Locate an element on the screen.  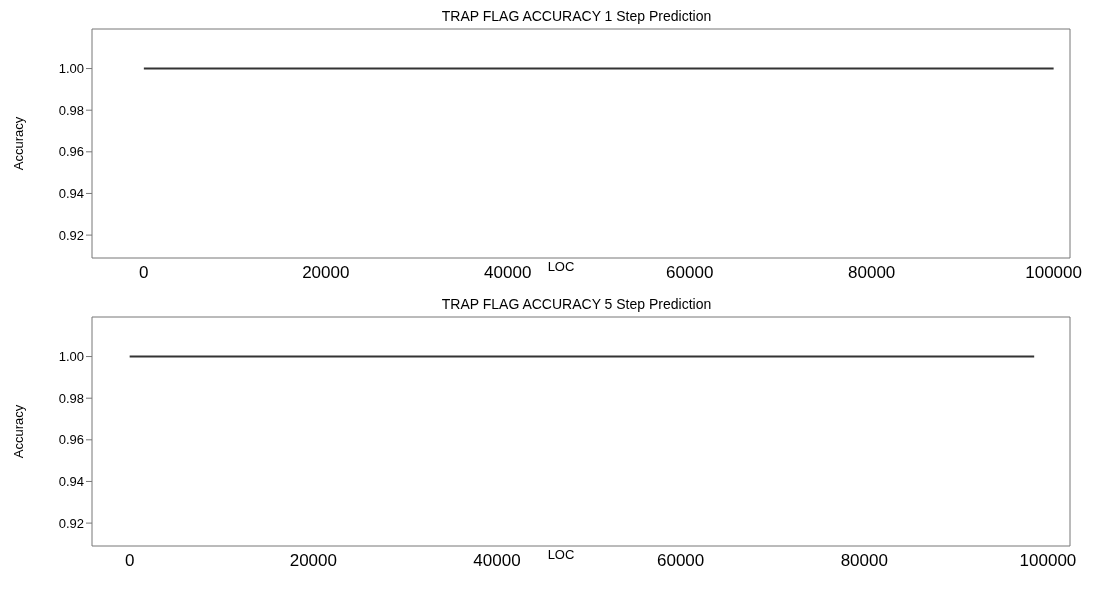
chart-title: TRAP FLAG ACCURACY 1 Step Prediction is located at coordinates (576, 17).